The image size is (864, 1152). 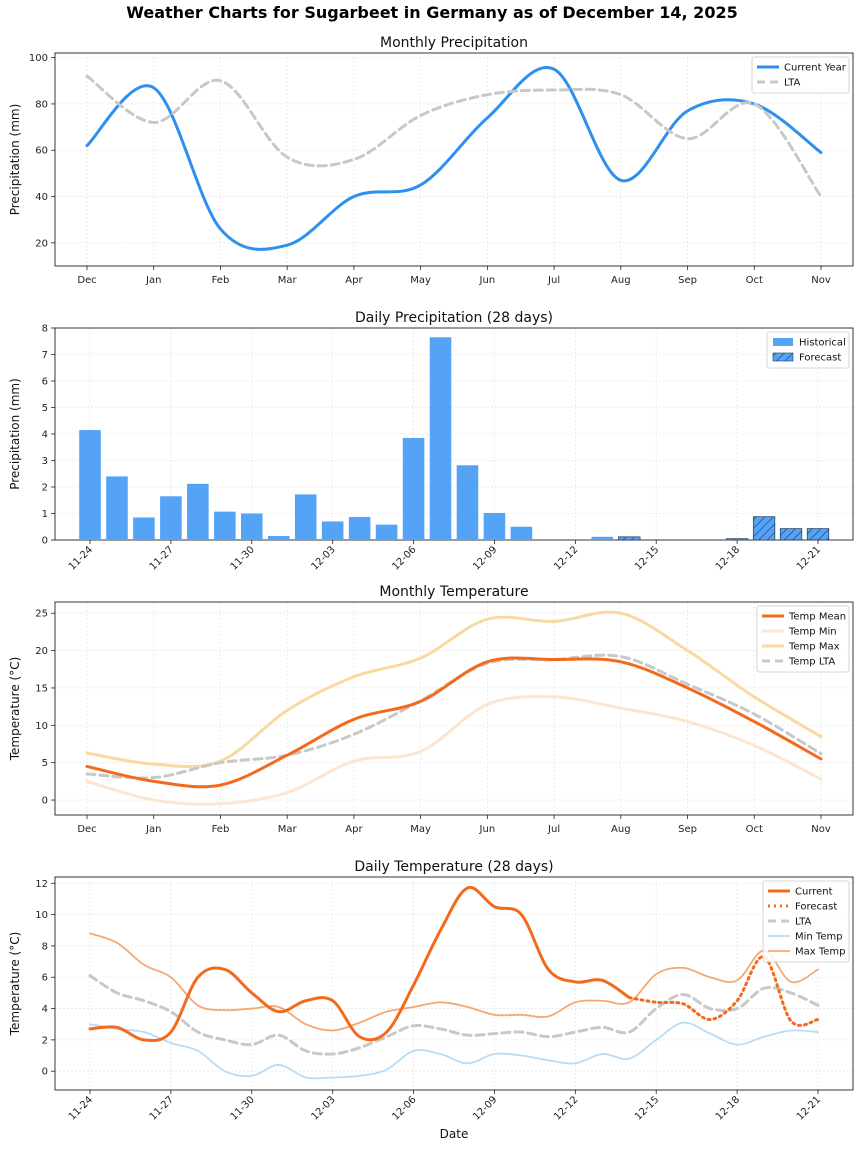 I want to click on legend-entry: Forecast, so click(x=816, y=907).